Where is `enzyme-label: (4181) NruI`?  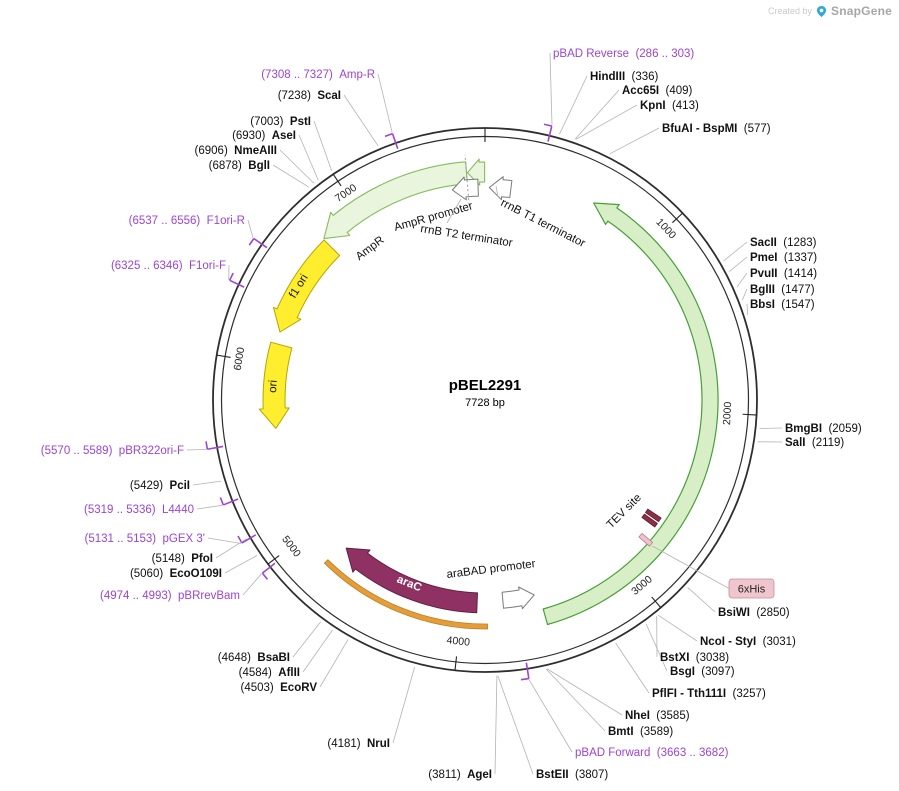 enzyme-label: (4181) NruI is located at coordinates (358, 744).